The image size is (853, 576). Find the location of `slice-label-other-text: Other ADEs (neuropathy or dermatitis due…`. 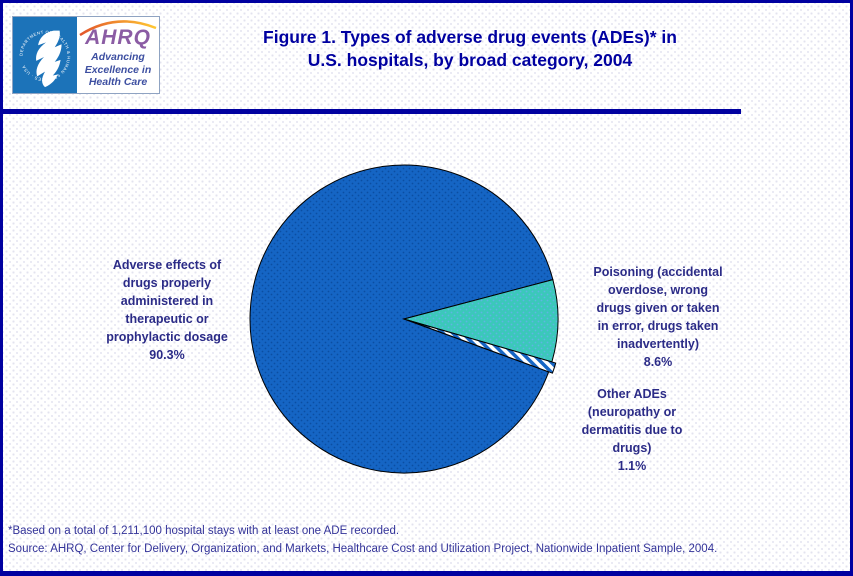

slice-label-other-text: Other ADEs (neuropathy or dermatitis due… is located at coordinates (632, 421).